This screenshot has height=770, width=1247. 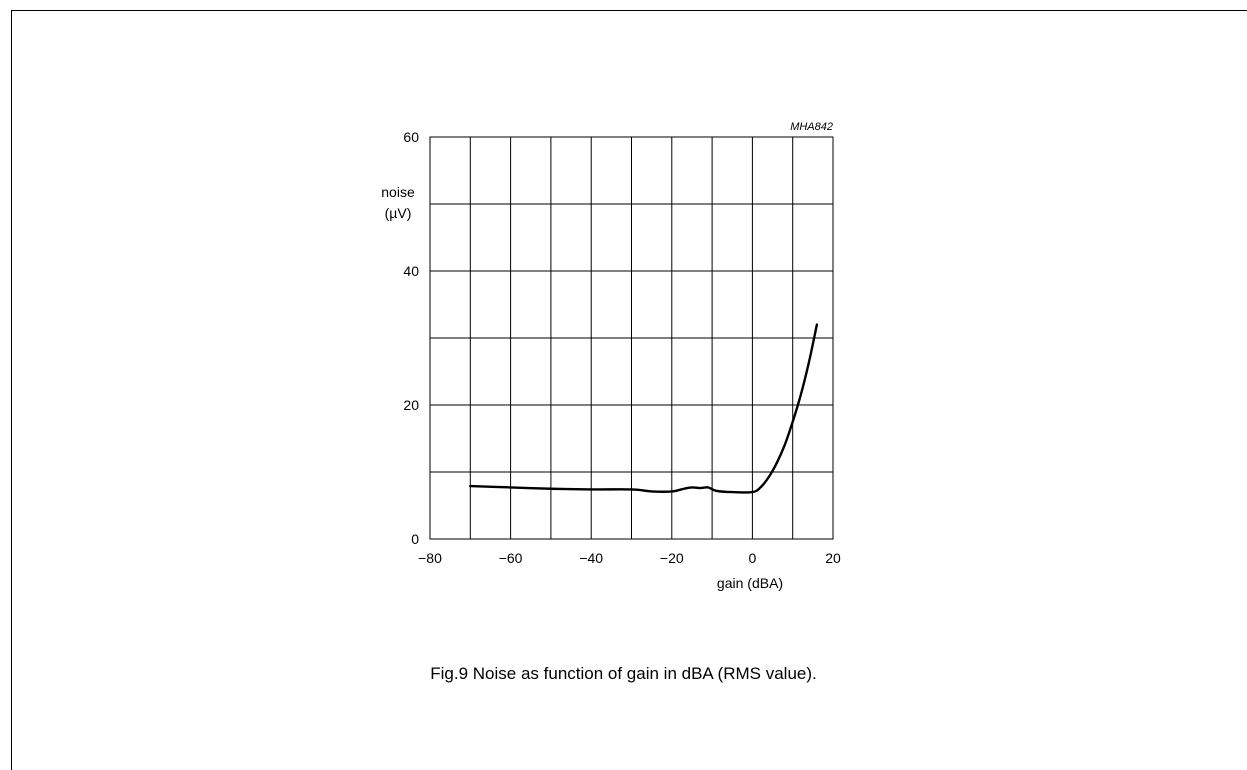 I want to click on noise-curve, so click(x=644, y=408).